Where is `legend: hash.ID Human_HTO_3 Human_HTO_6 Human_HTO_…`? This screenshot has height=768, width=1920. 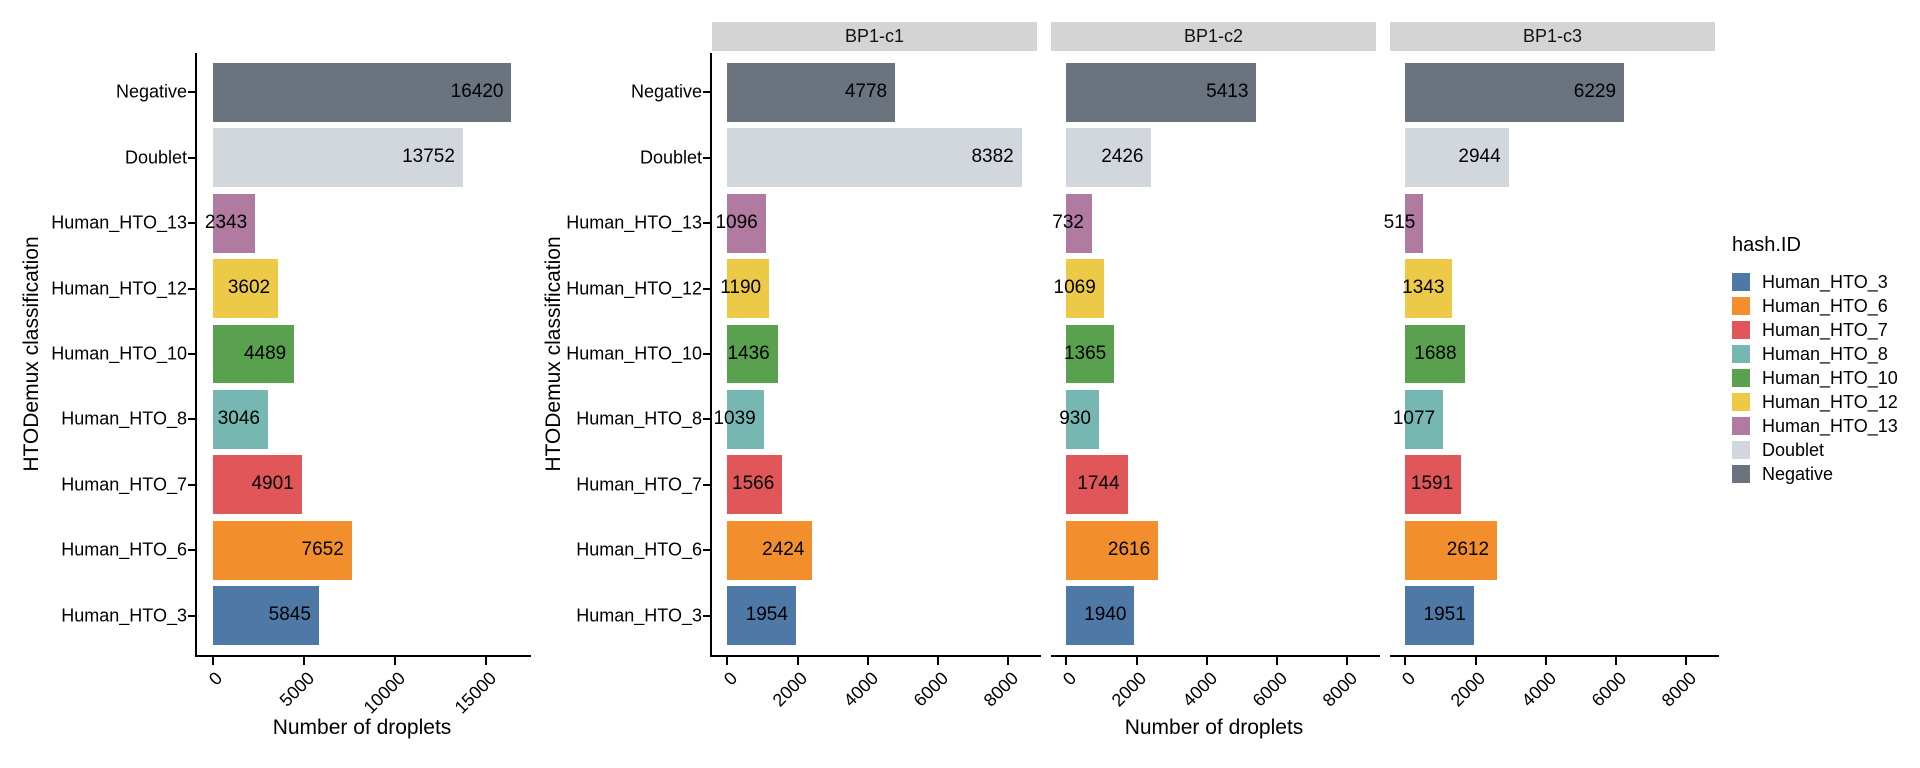
legend: hash.ID Human_HTO_3 Human_HTO_6 Human_HTO_… is located at coordinates (1815, 360).